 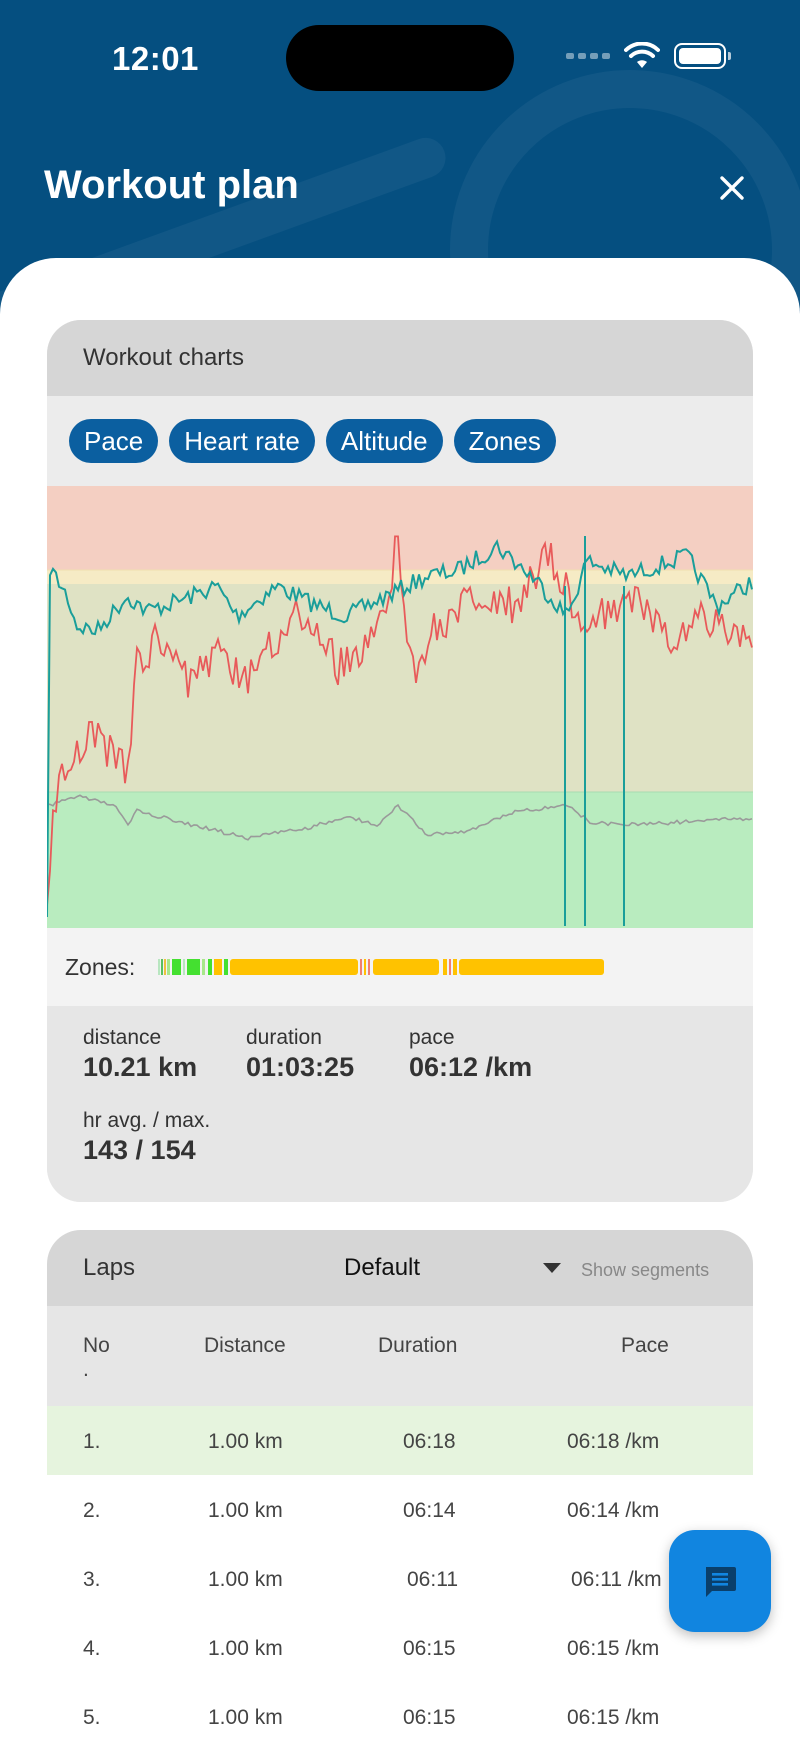 What do you see at coordinates (616, 1579) in the screenshot?
I see `lap-pace: 06:11 /km` at bounding box center [616, 1579].